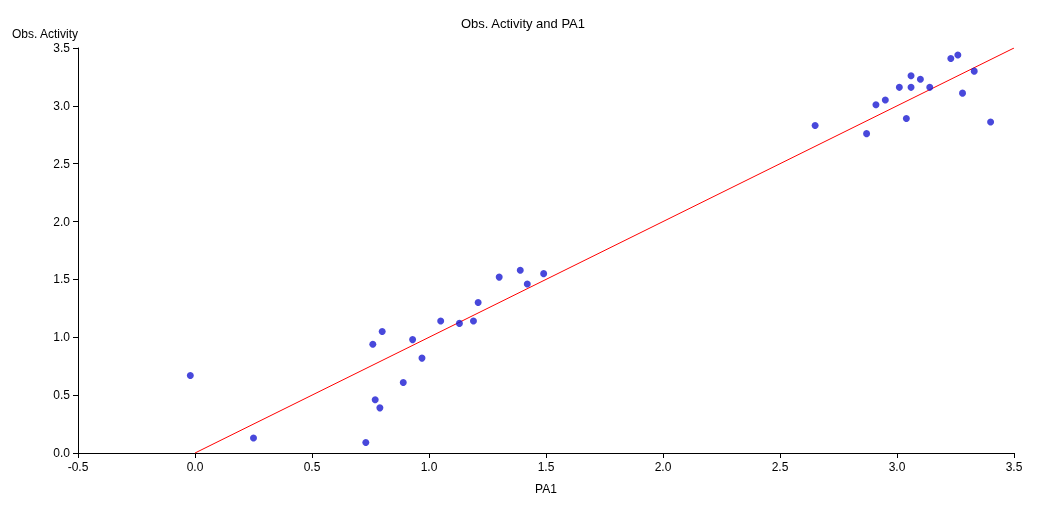  I want to click on x-tick-label: 0.0, so click(195, 467).